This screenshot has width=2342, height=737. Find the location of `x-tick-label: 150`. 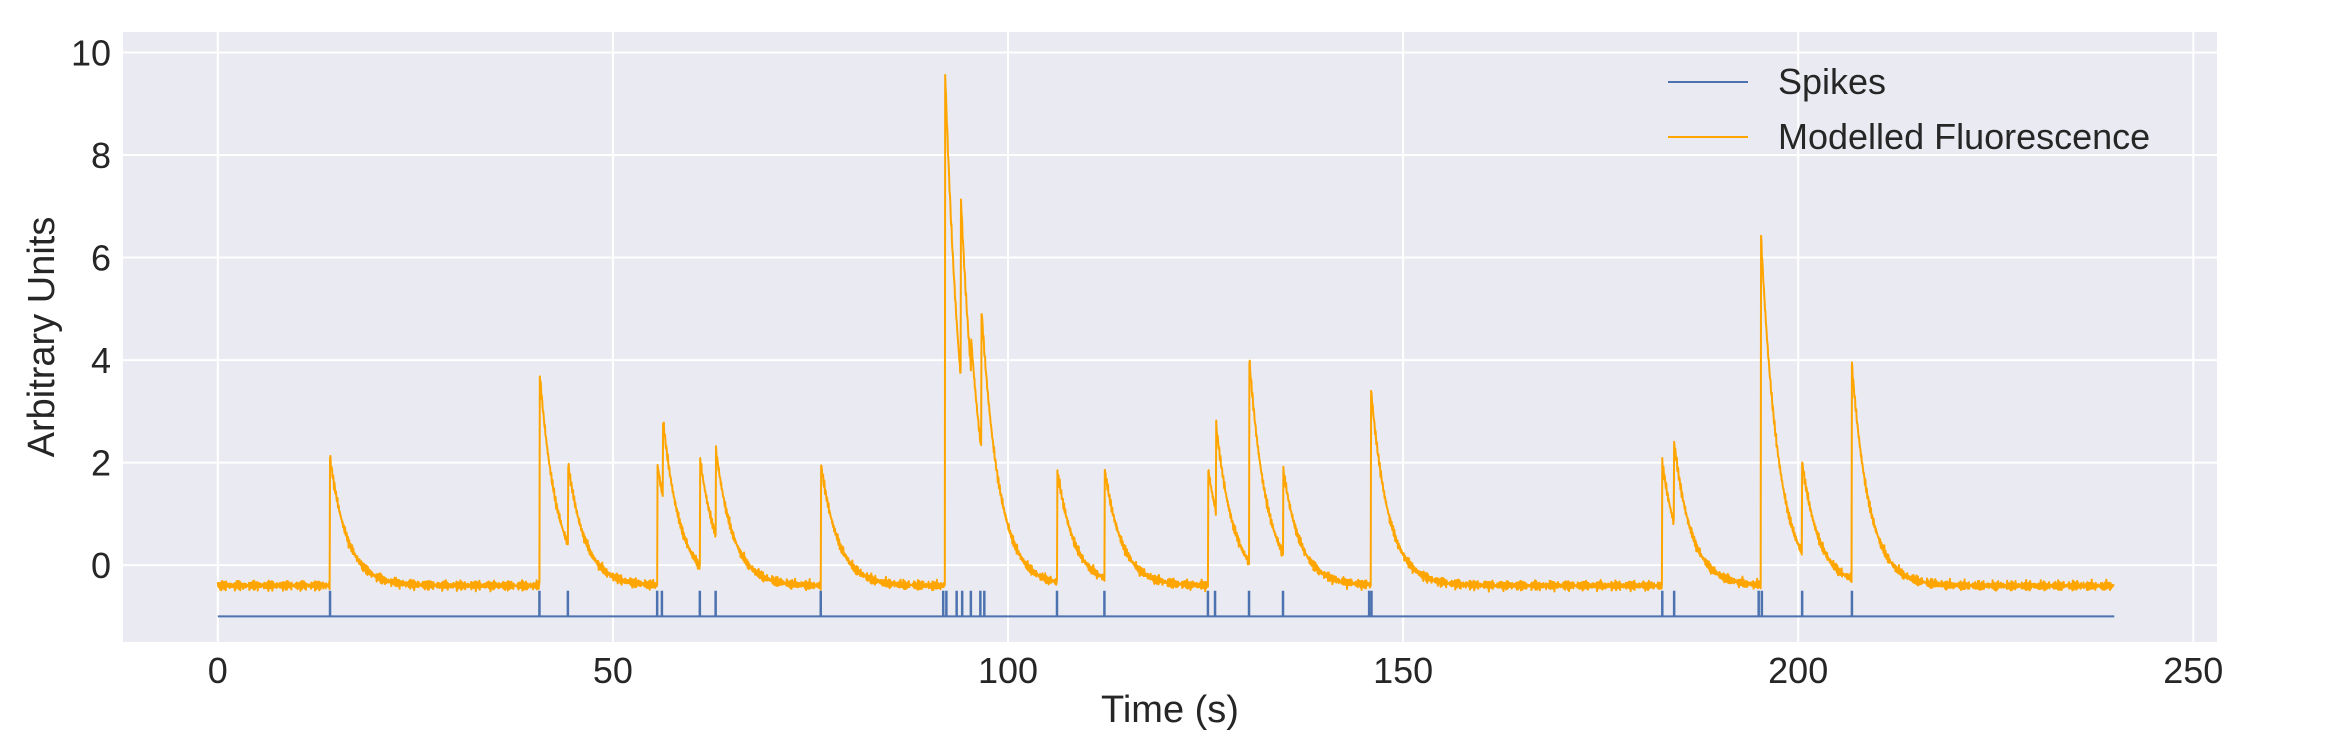

x-tick-label: 150 is located at coordinates (1403, 670).